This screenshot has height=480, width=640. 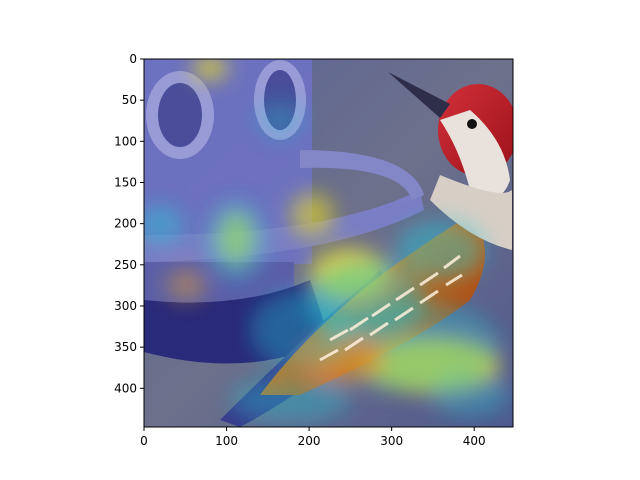 What do you see at coordinates (125, 347) in the screenshot?
I see `y-tick-label: 350` at bounding box center [125, 347].